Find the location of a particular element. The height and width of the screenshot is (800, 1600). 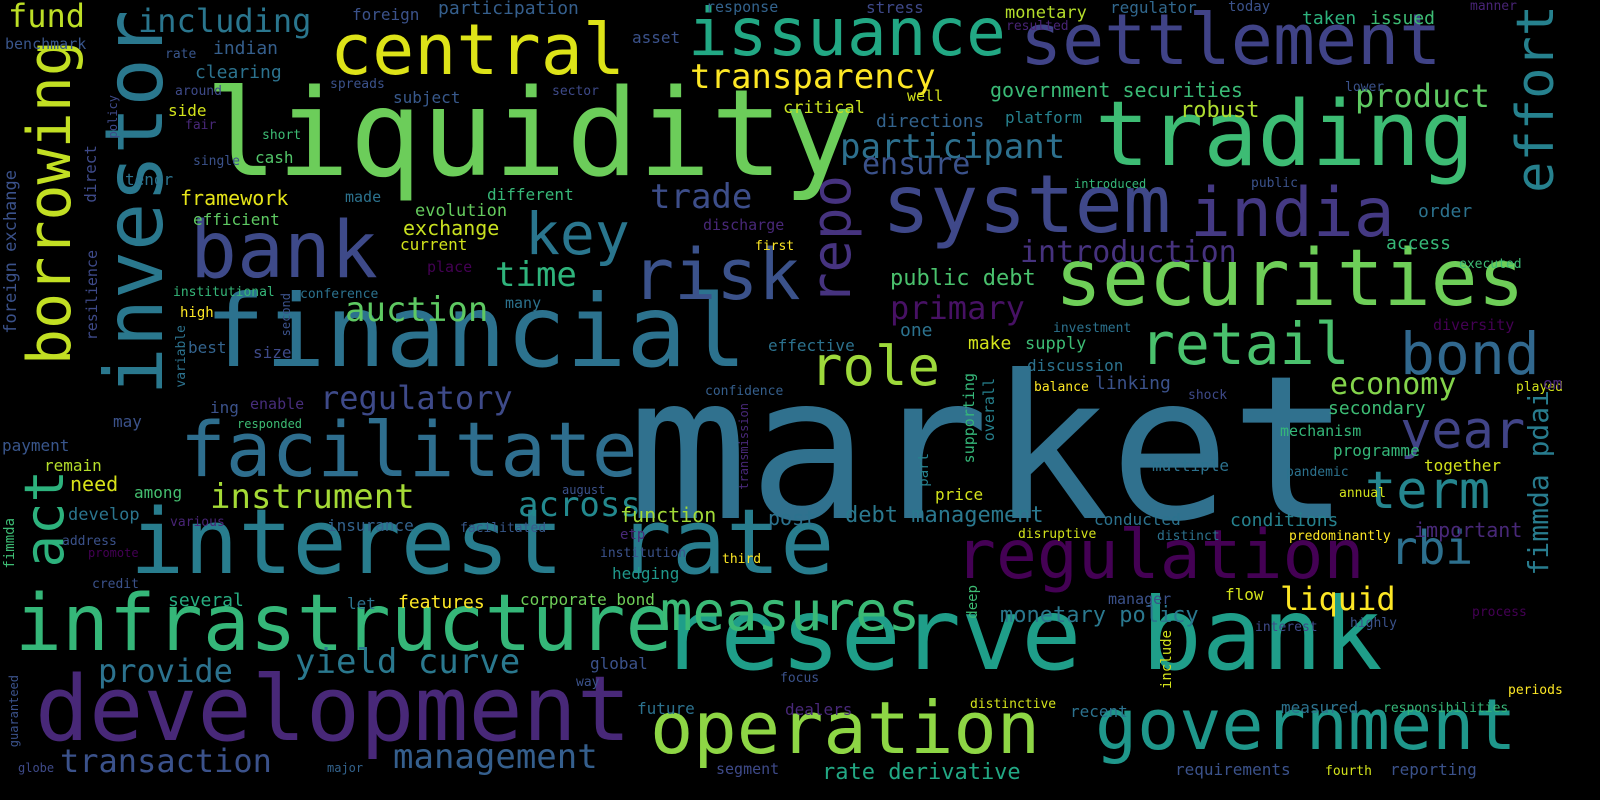

word-introduced: introduced is located at coordinates (1110, 184).